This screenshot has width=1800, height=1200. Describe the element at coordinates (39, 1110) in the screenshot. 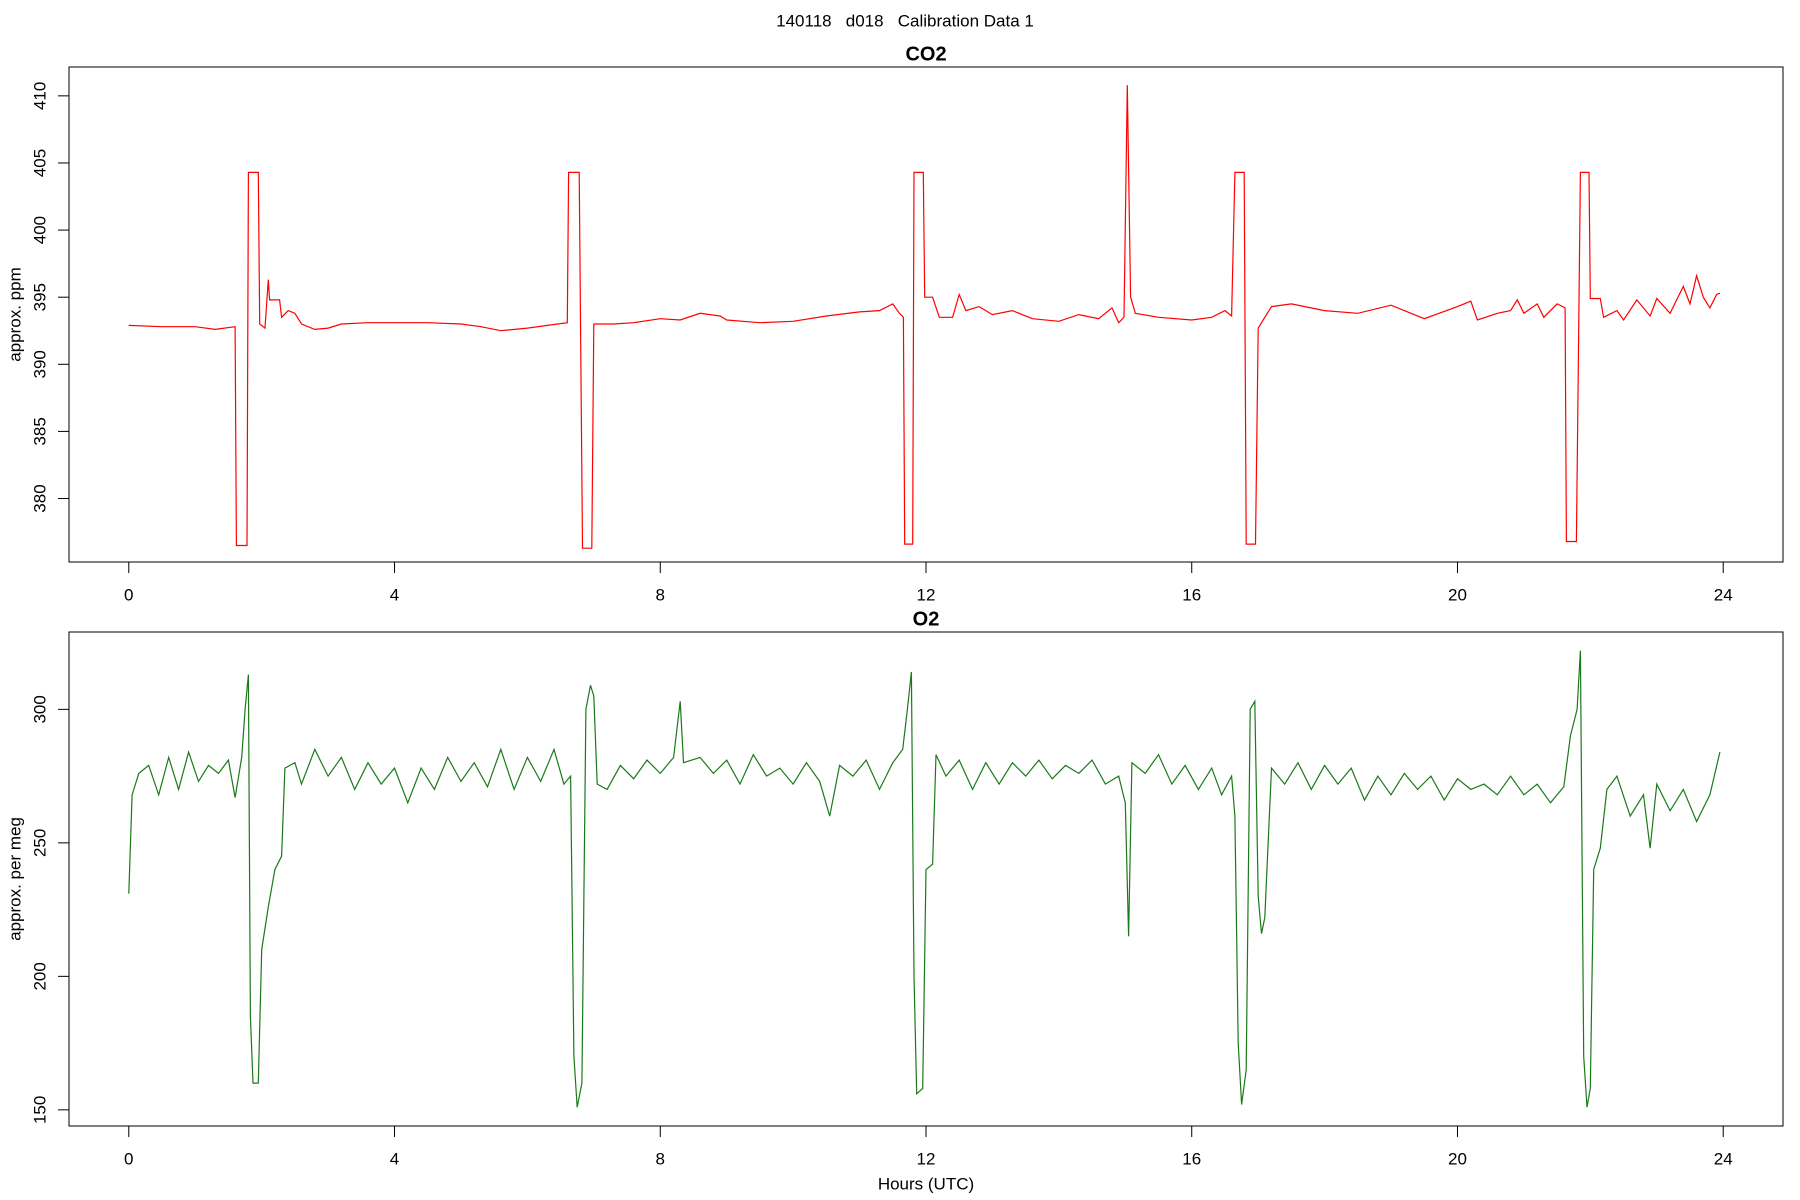

I see `y-tick-label: 150` at that location.